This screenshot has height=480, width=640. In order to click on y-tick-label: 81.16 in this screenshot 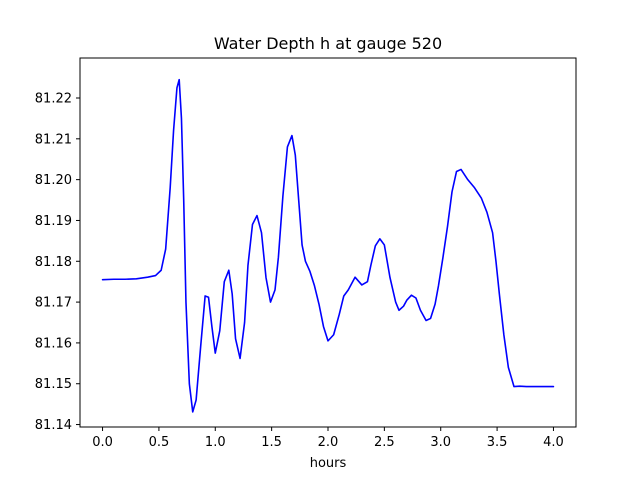, I will do `click(53, 343)`.